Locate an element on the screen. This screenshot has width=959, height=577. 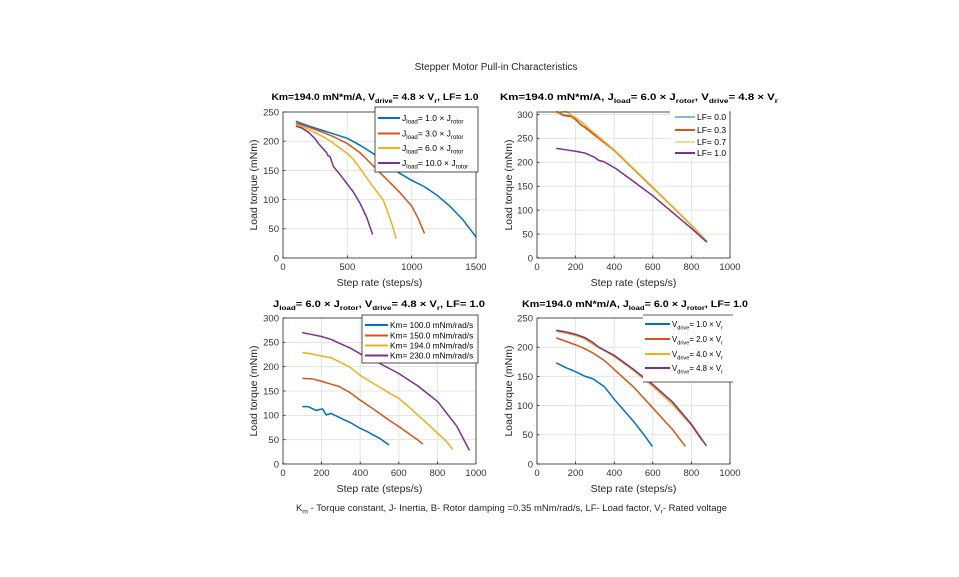
legend-label-segment: = 3.0 × J is located at coordinates (434, 134).